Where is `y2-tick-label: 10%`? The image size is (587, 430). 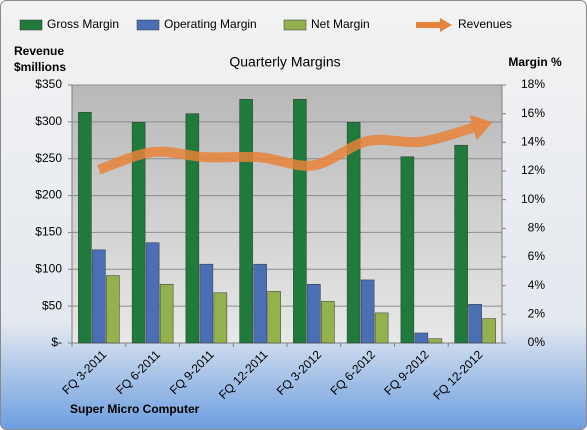
y2-tick-label: 10% is located at coordinates (533, 199).